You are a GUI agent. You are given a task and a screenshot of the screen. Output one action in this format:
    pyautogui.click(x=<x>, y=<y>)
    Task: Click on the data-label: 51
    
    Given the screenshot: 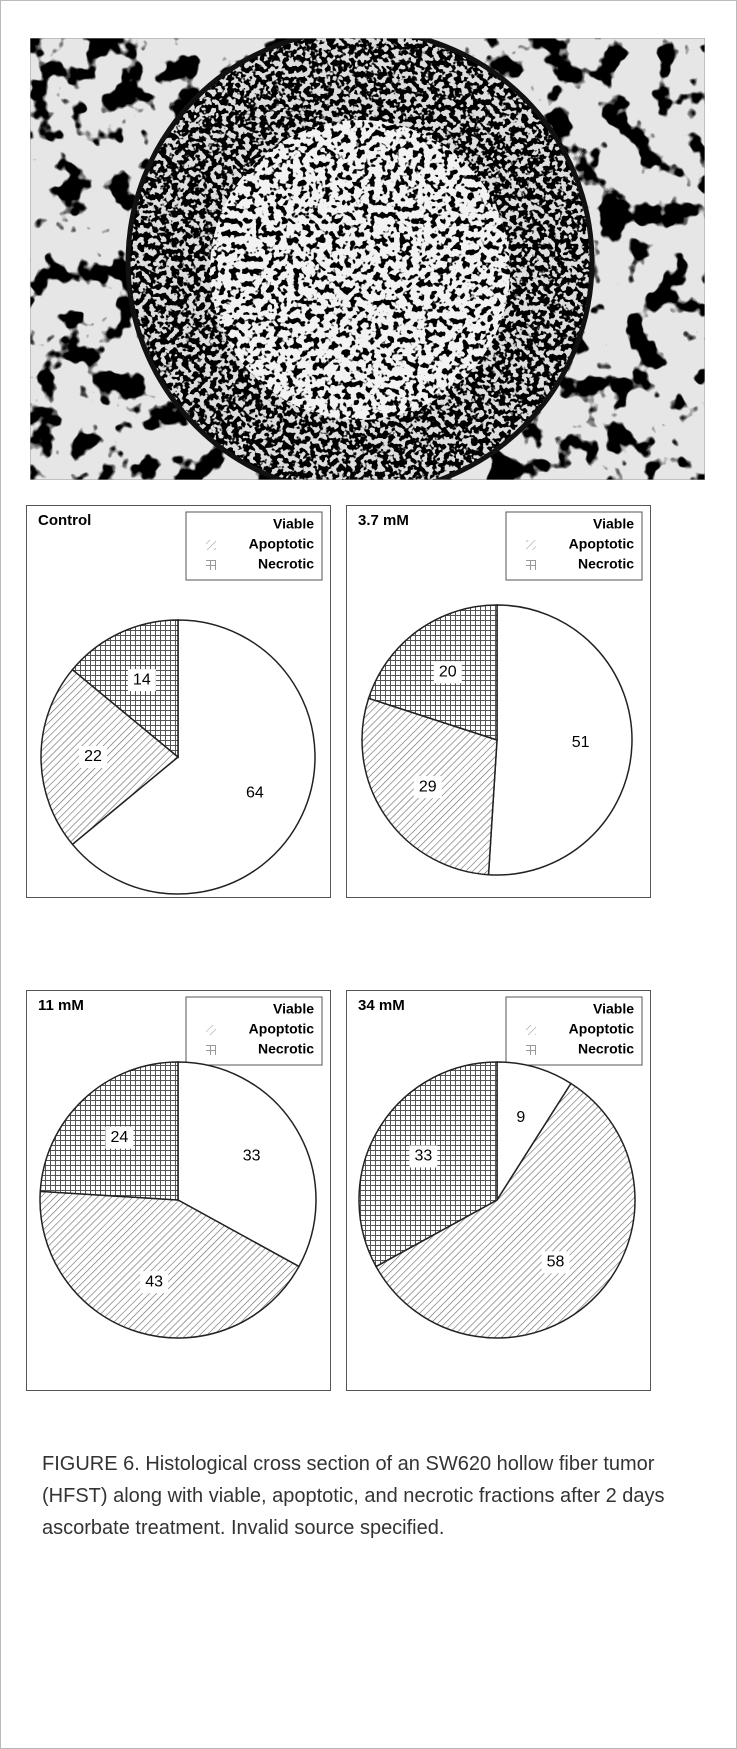 What is the action you would take?
    pyautogui.click(x=581, y=742)
    